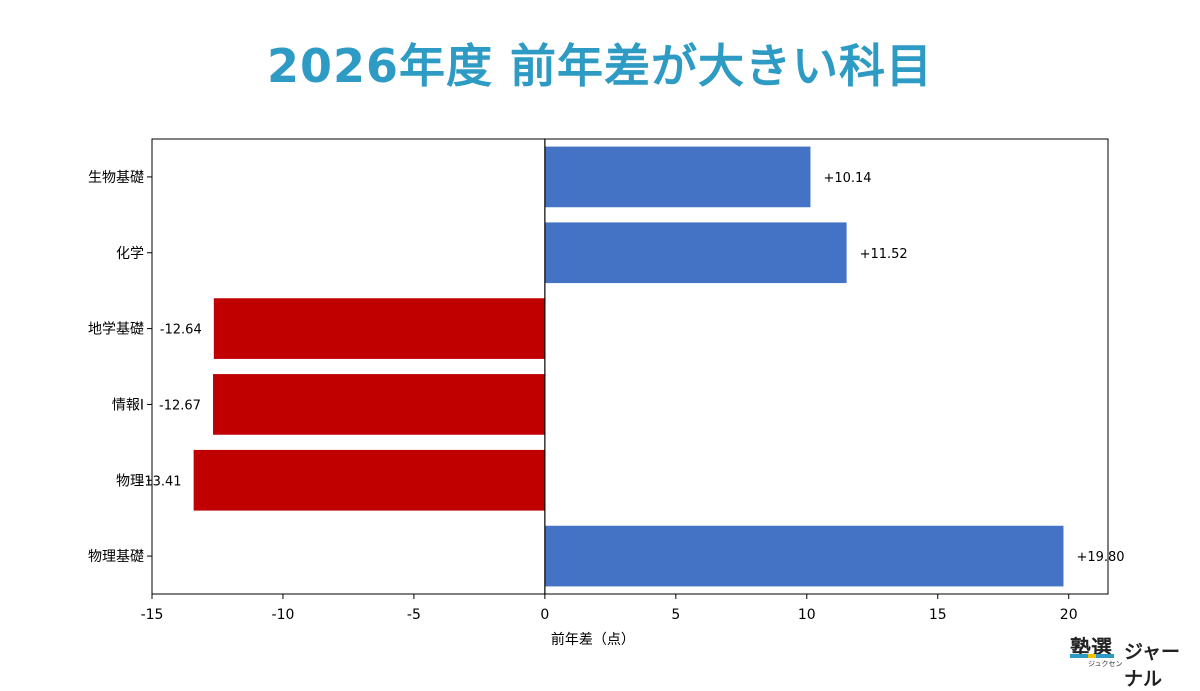 The image size is (1200, 691). What do you see at coordinates (807, 615) in the screenshot?
I see `x-tick-label: 10` at bounding box center [807, 615].